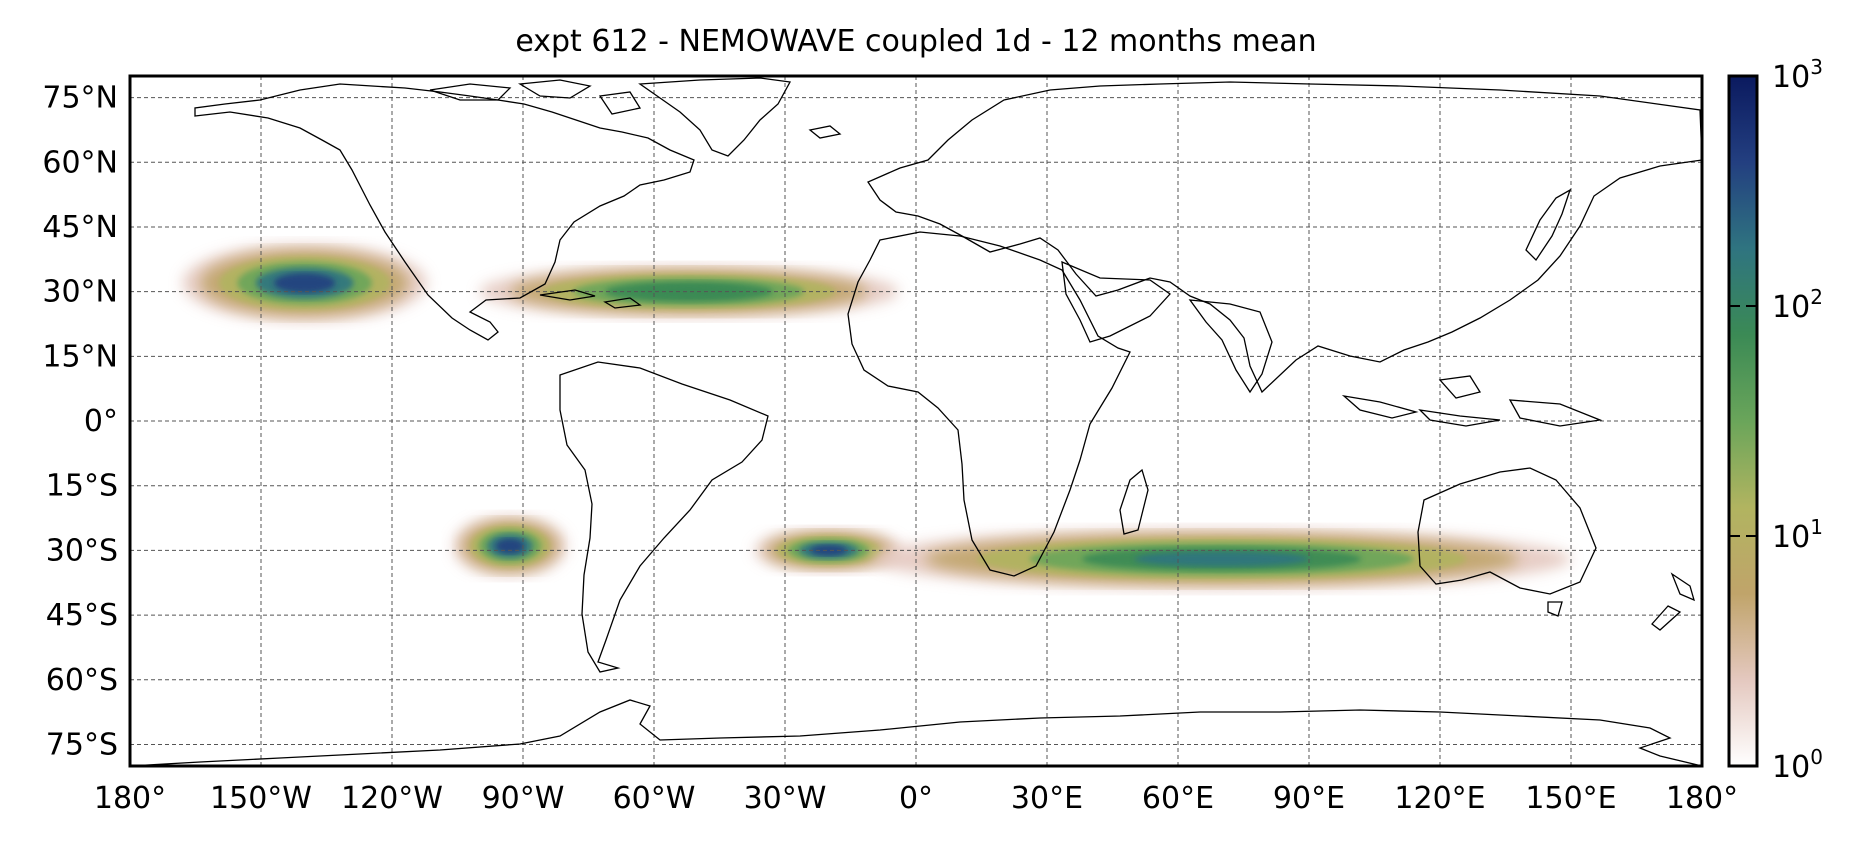  What do you see at coordinates (1797, 765) in the screenshot?
I see `colorbar-tick-label: 10⁰` at bounding box center [1797, 765].